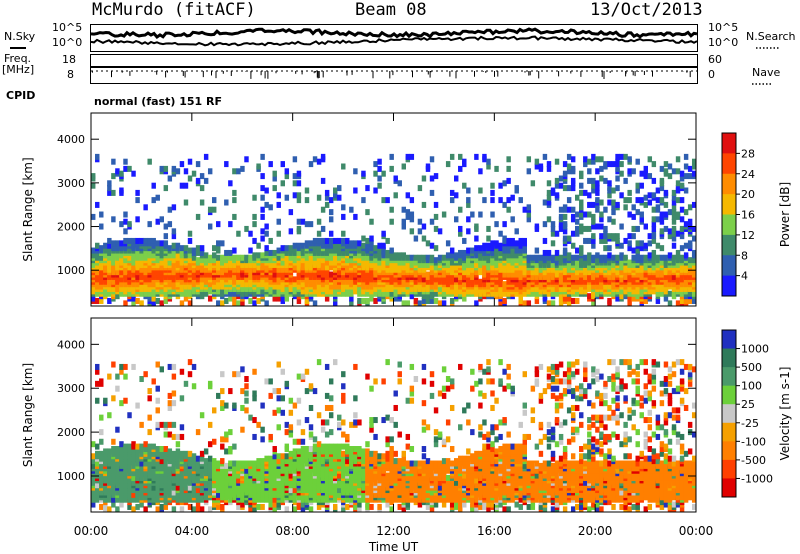  Describe the element at coordinates (174, 10) in the screenshot. I see `station-title: McMurdo (fitACF)` at that location.